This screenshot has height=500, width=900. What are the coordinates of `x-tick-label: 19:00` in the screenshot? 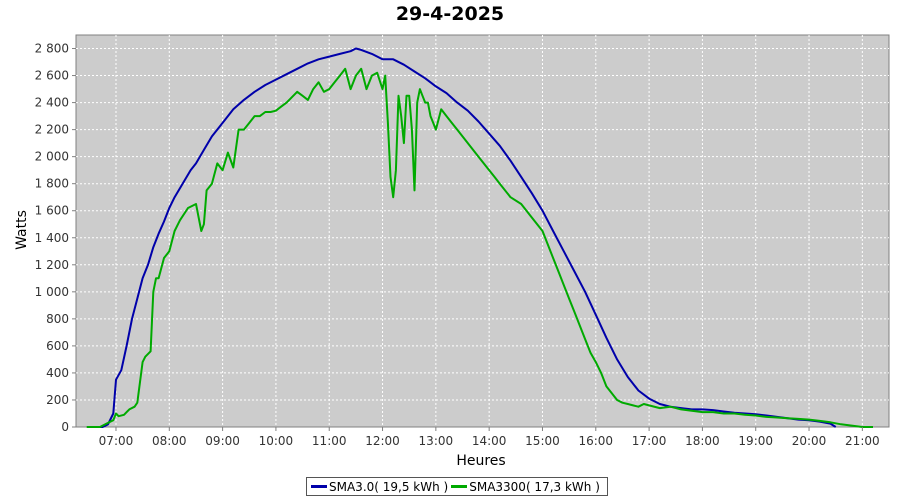 It's located at (755, 441).